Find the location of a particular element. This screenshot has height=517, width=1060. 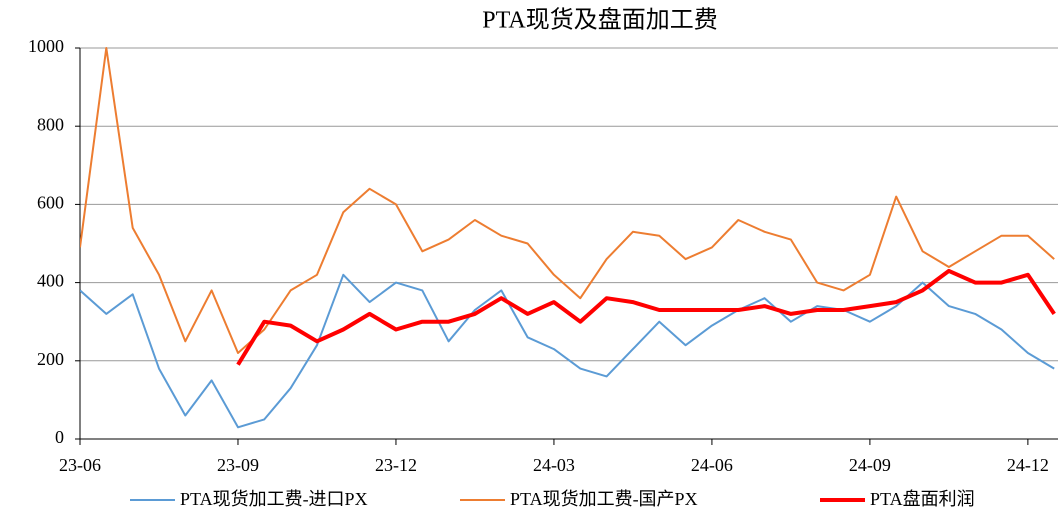

chart-title: PTA现货及盘面加工费 is located at coordinates (599, 20).